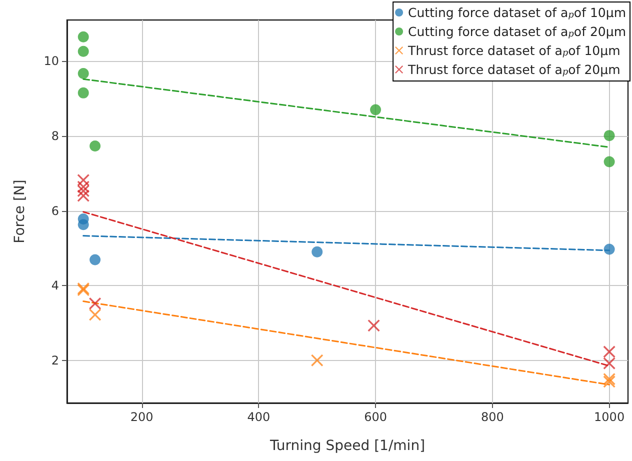 The height and width of the screenshot is (461, 632). Describe the element at coordinates (609, 417) in the screenshot. I see `x-tick-label: 1000` at that location.